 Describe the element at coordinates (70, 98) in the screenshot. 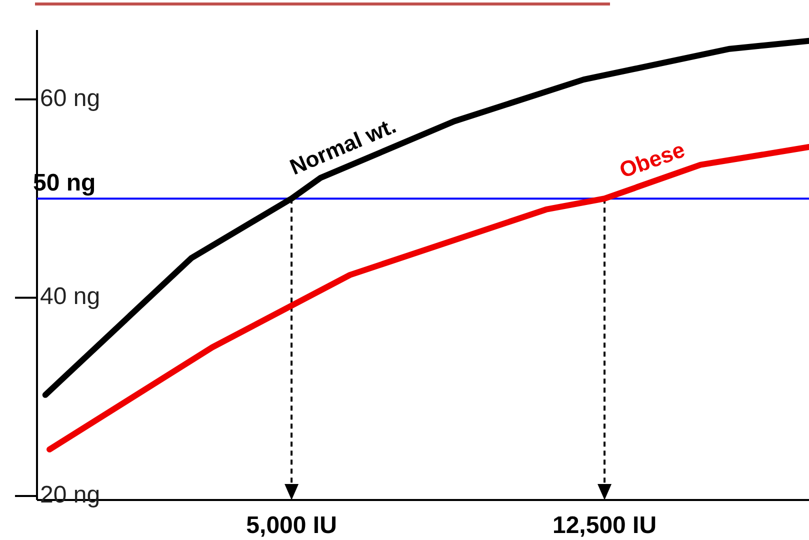

I see `y-tick-label: 60 ng` at that location.